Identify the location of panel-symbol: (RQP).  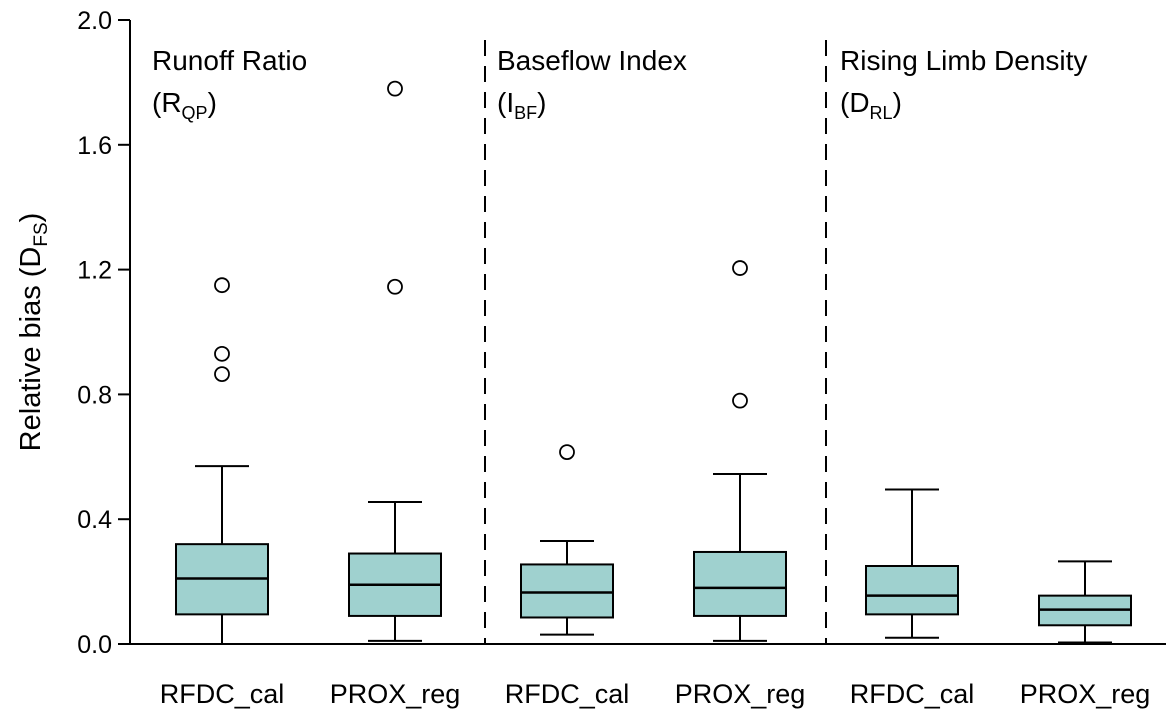
(184, 105).